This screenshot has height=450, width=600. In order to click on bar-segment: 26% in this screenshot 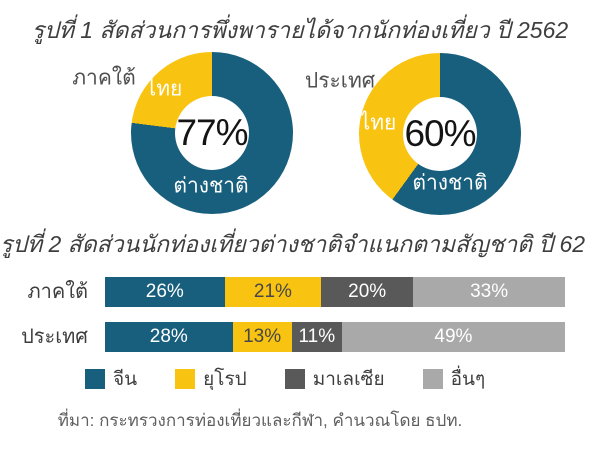, I will do `click(165, 292)`.